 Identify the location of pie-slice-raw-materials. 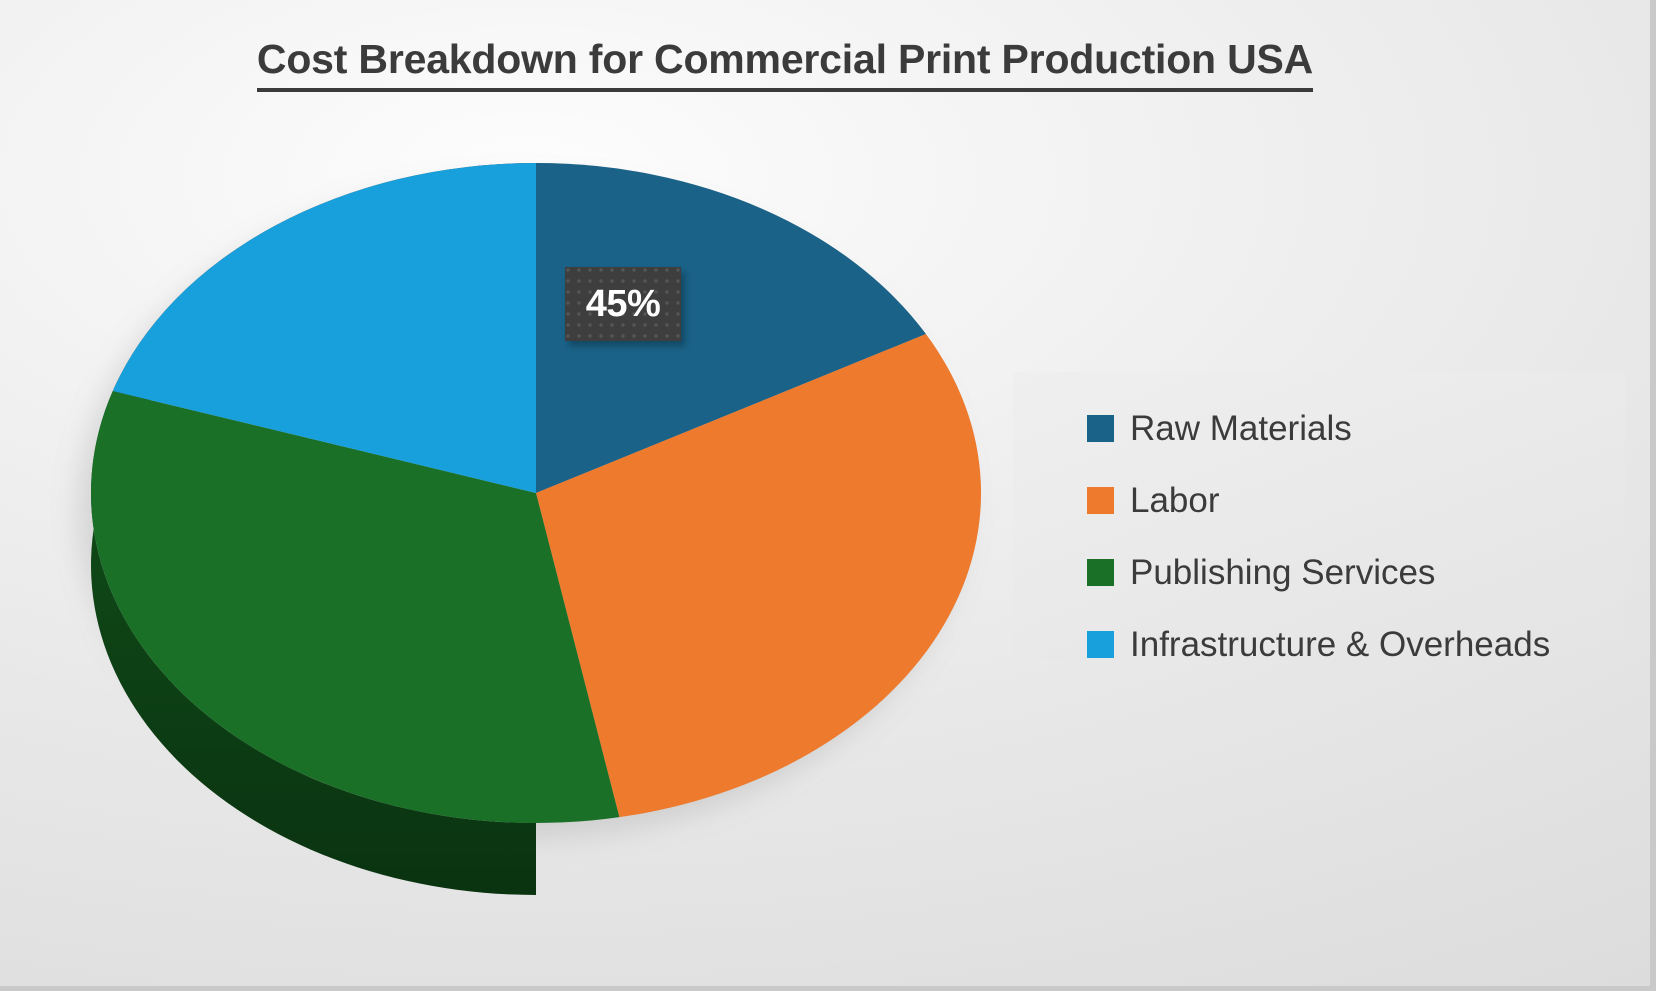
(731, 328).